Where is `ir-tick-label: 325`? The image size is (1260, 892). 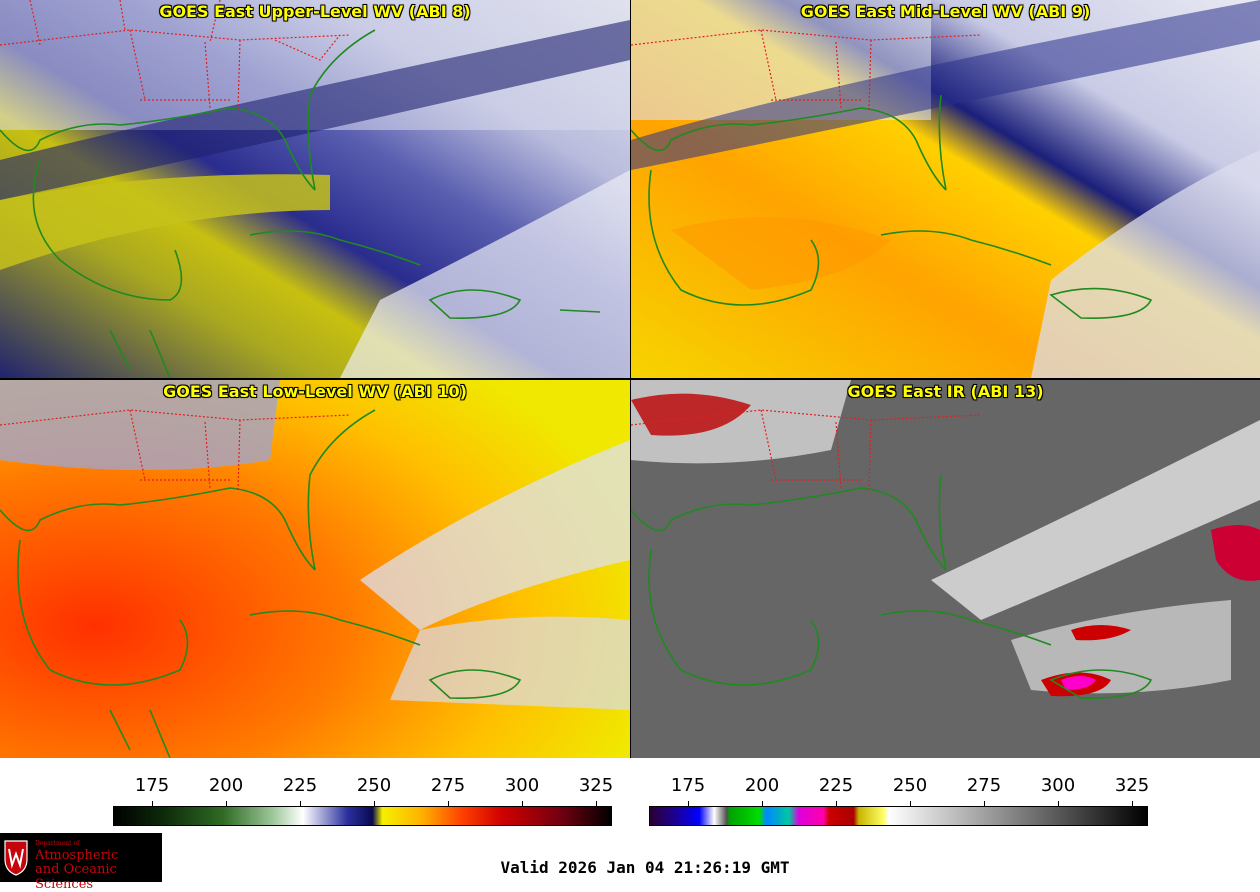 ir-tick-label: 325 is located at coordinates (1132, 785).